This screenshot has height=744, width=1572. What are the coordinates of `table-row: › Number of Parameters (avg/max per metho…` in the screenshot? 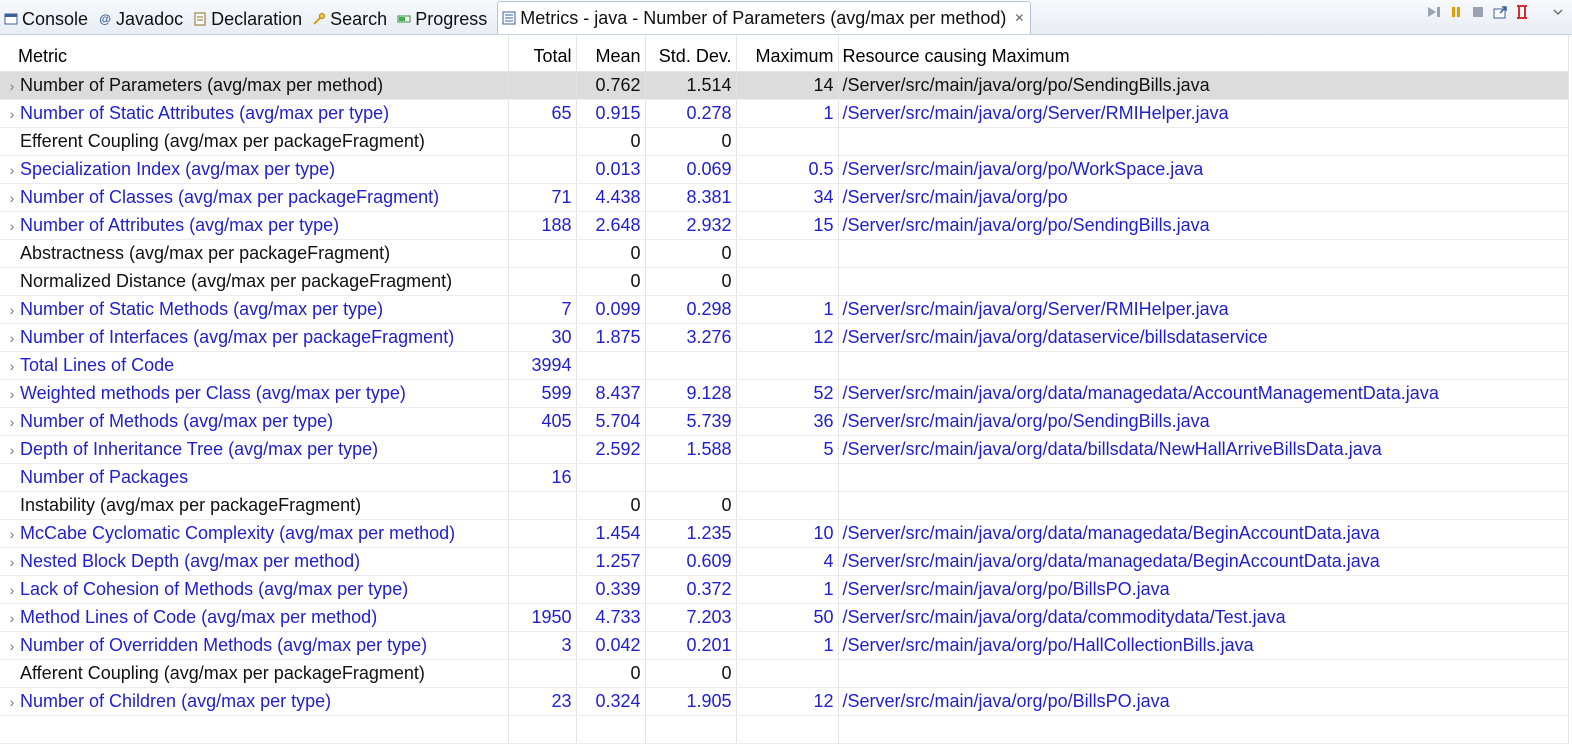 It's located at (784, 85).